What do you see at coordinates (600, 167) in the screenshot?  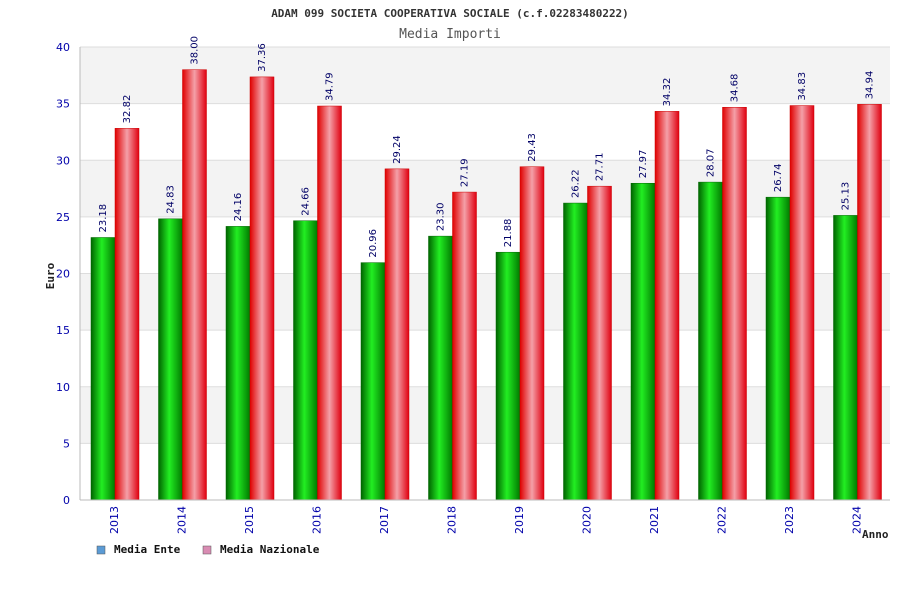 I see `data-label: 27.71` at bounding box center [600, 167].